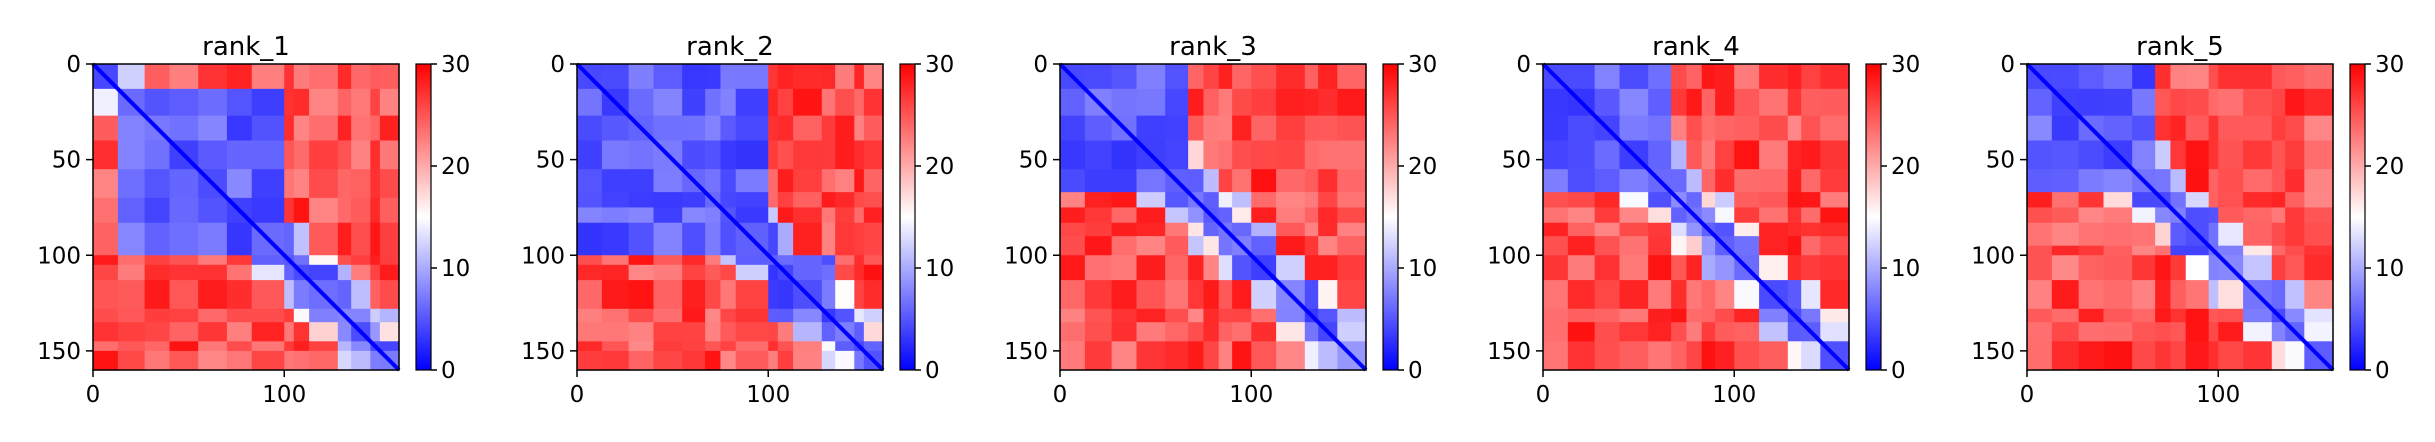 The width and height of the screenshot is (2435, 442). Describe the element at coordinates (939, 65) in the screenshot. I see `colorbar-tick-label: 30` at that location.